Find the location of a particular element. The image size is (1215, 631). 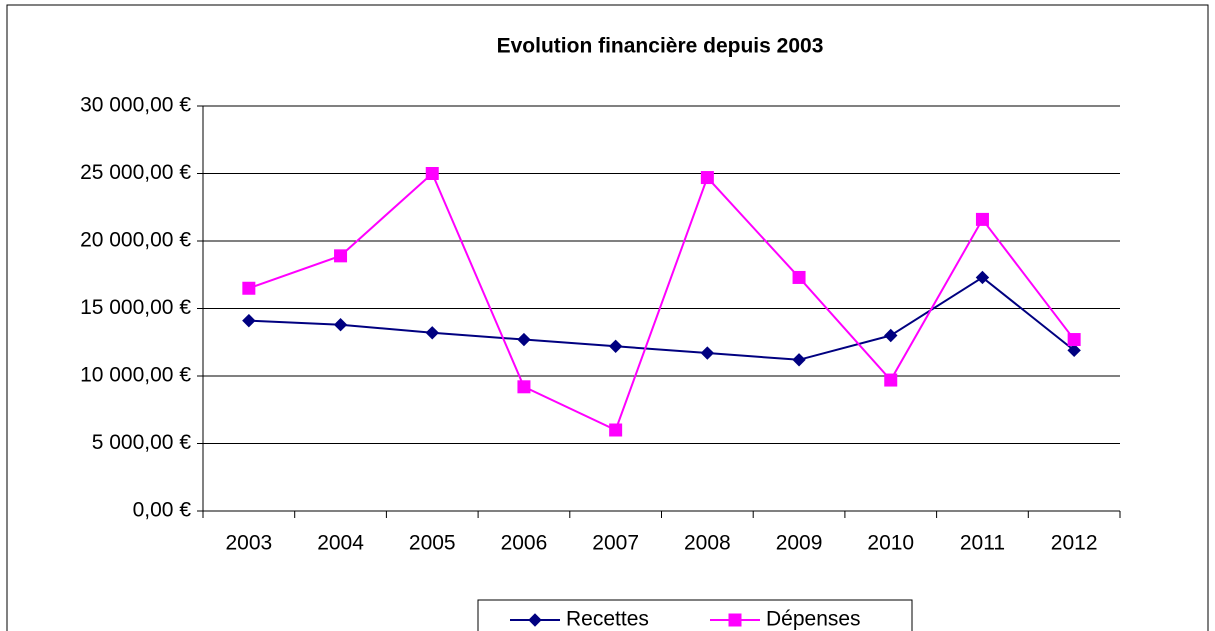

x-tick-label: 2005 is located at coordinates (432, 543).